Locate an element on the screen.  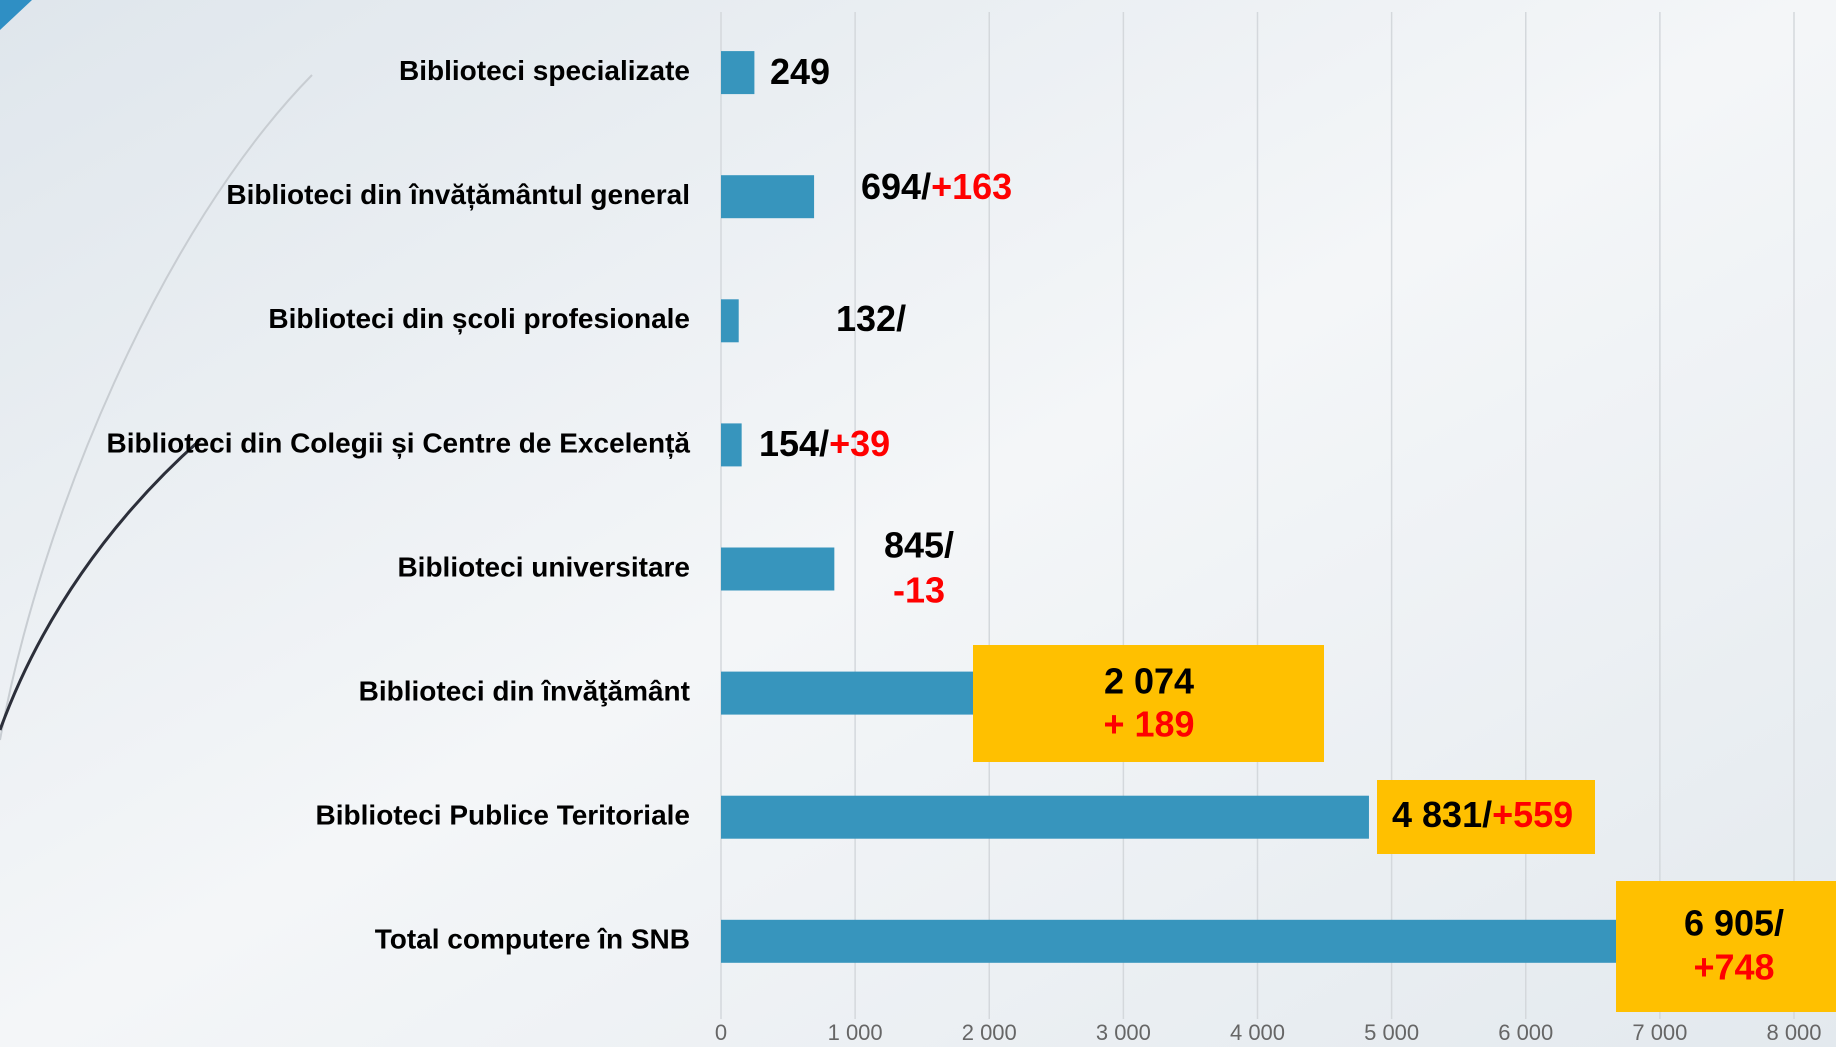
category-label: Total computere în SNB is located at coordinates (532, 939).